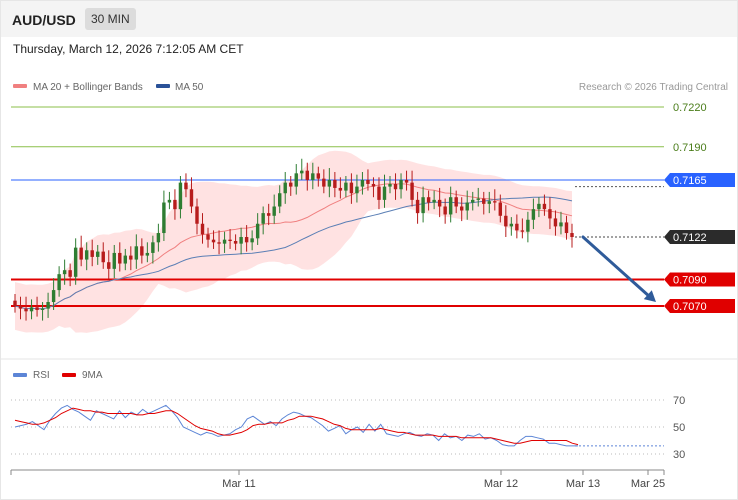 This screenshot has width=738, height=500. I want to click on chart-datetime: Thursday, March 12, 2026 7:12:05 AM CET, so click(128, 49).